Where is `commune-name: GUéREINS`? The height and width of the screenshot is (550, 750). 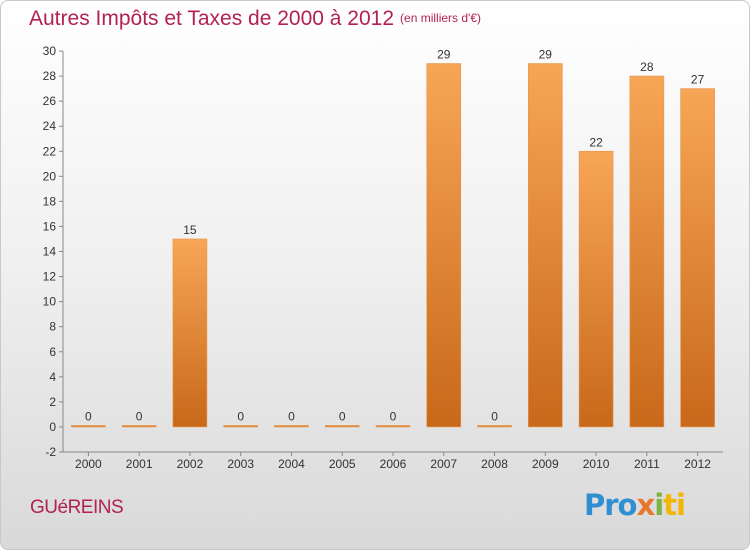 commune-name: GUéREINS is located at coordinates (77, 507).